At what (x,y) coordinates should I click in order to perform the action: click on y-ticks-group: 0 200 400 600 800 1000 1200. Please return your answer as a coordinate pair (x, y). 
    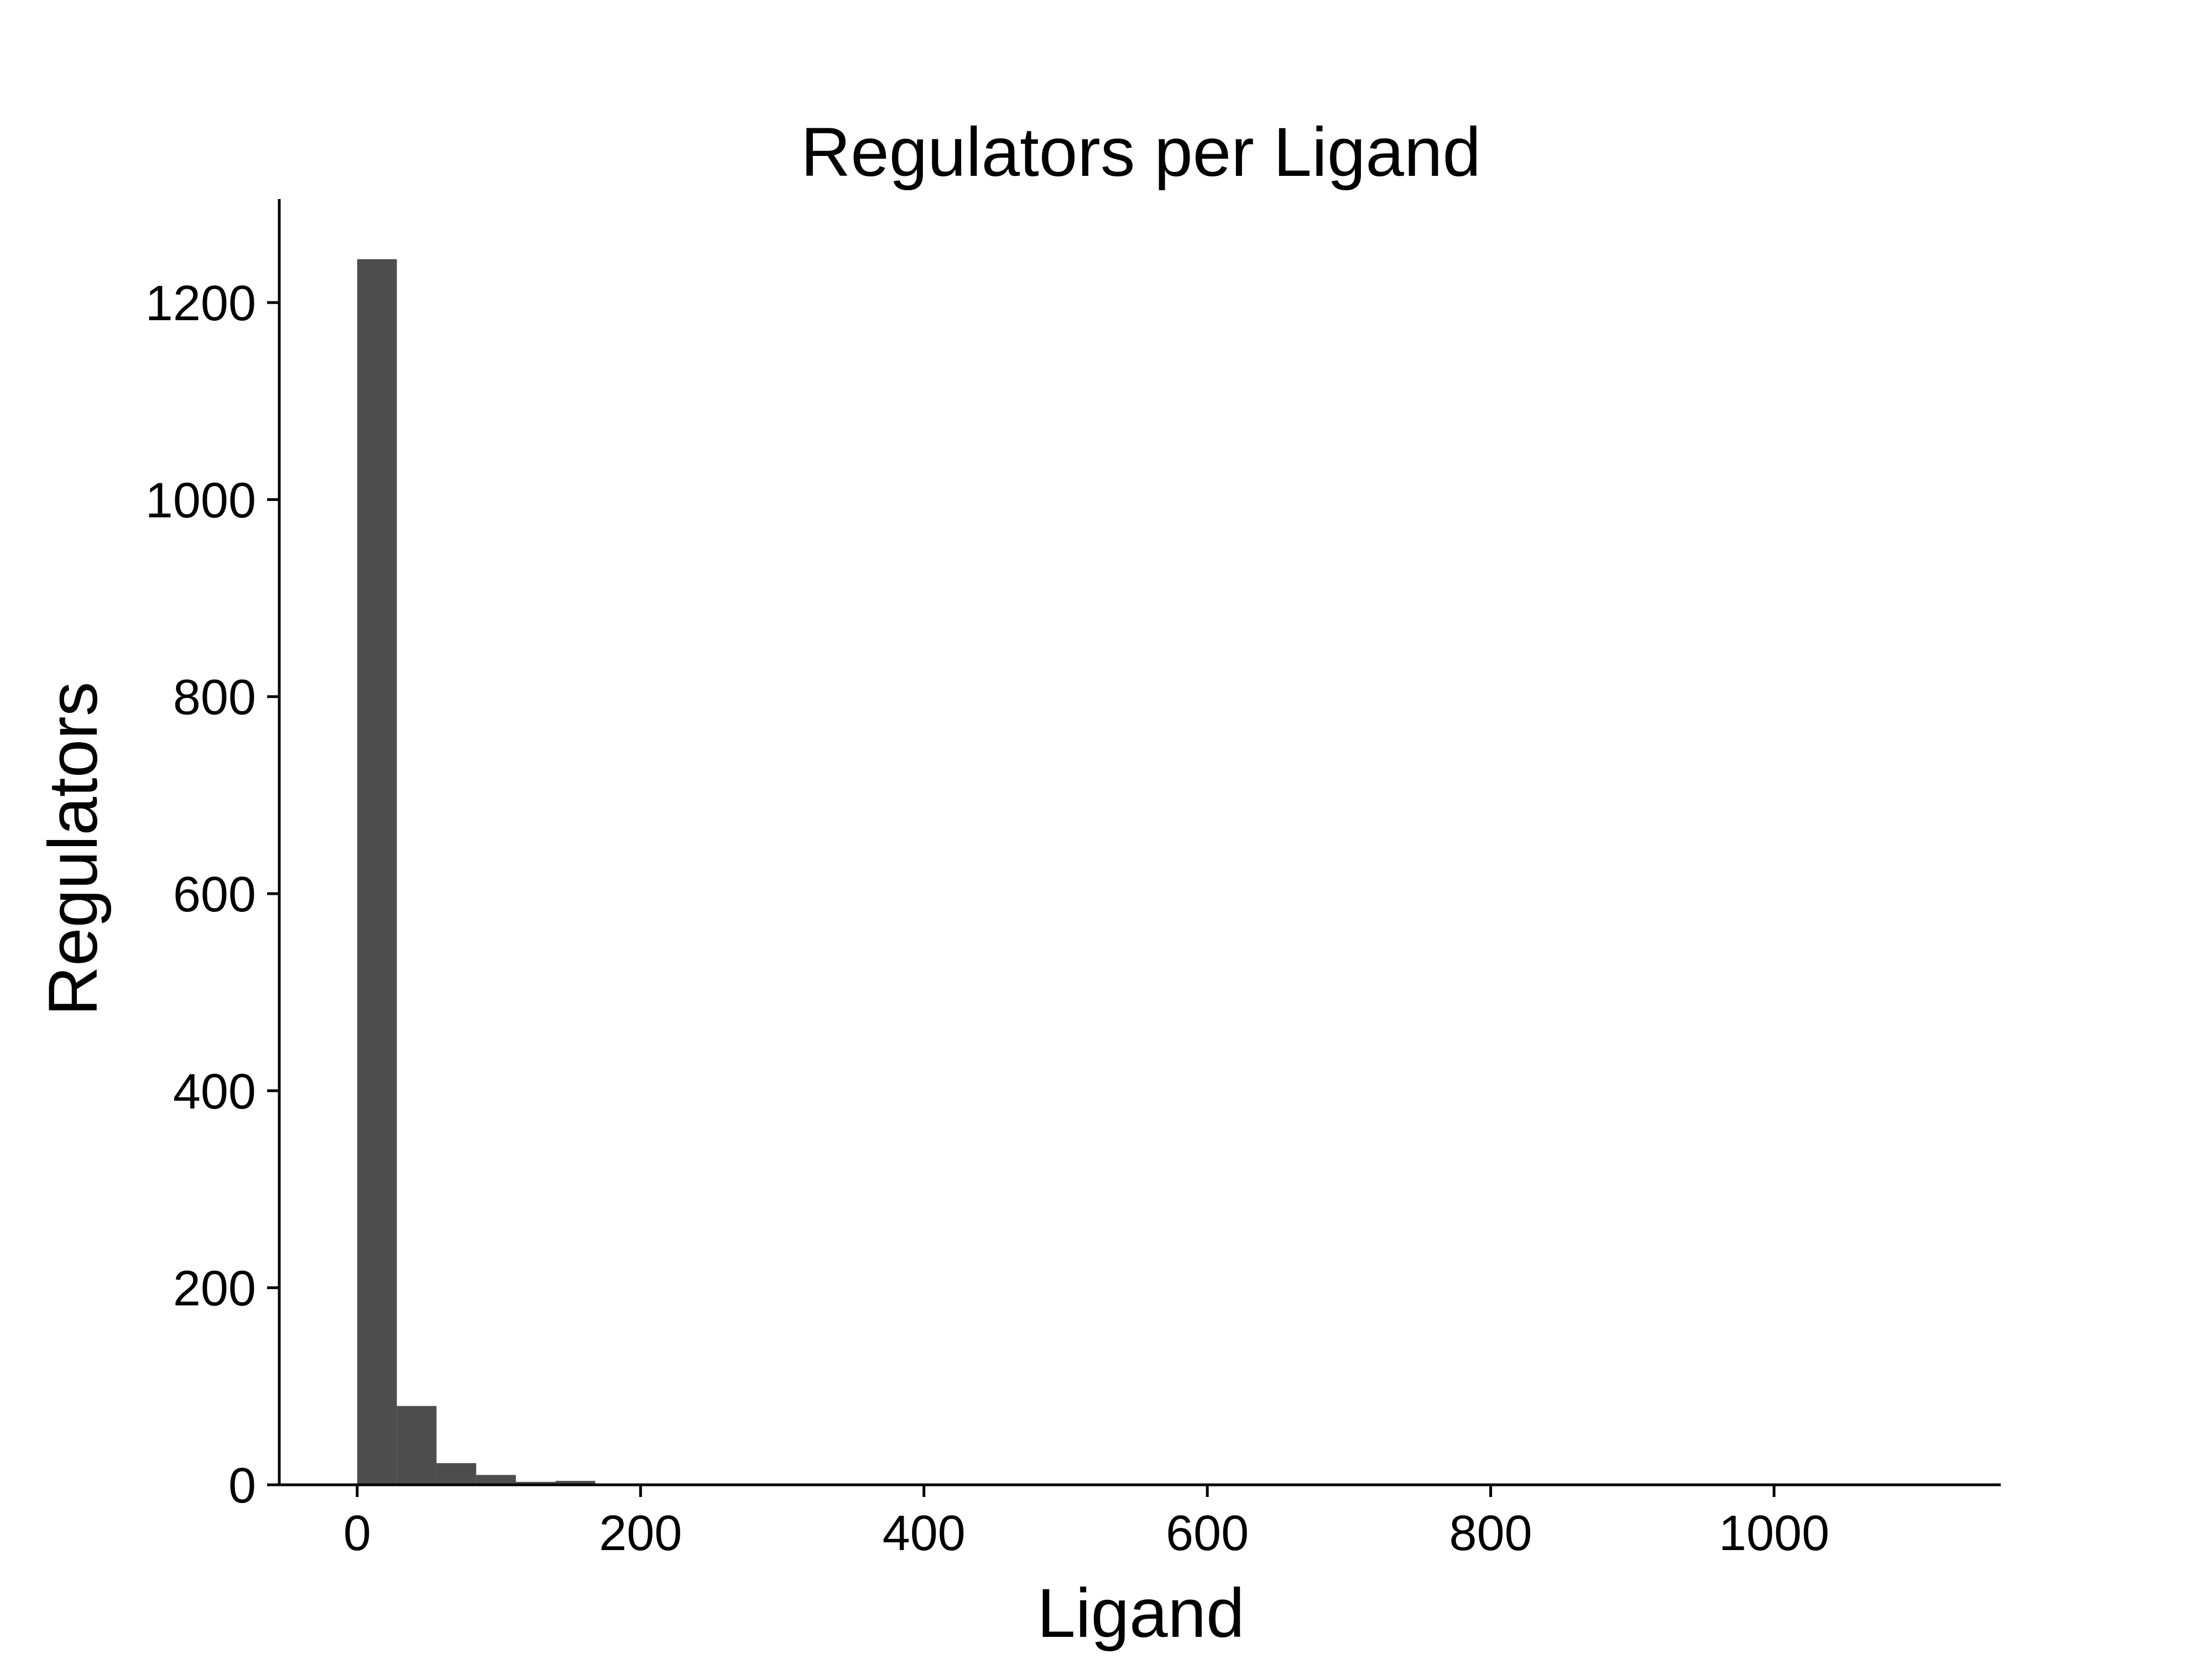
    Looking at the image, I should click on (212, 895).